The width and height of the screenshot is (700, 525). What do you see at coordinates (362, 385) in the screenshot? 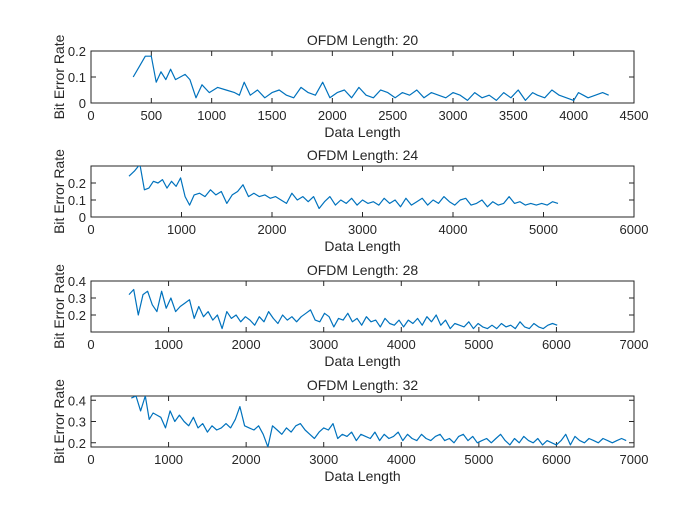
I see `plot-title: OFDM Length: 32` at bounding box center [362, 385].